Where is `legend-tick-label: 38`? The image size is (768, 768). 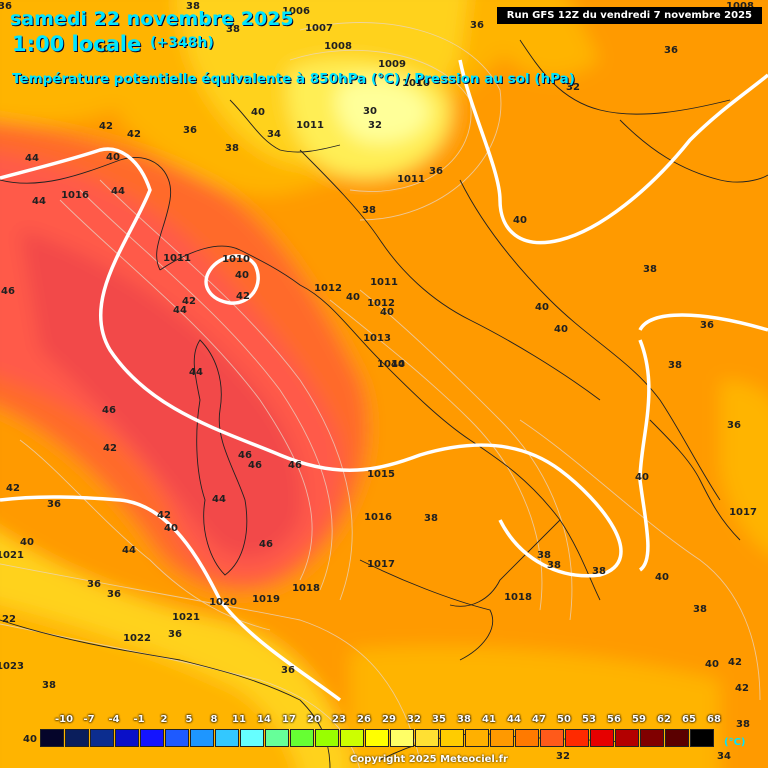
legend-tick-label: 38 is located at coordinates (464, 719).